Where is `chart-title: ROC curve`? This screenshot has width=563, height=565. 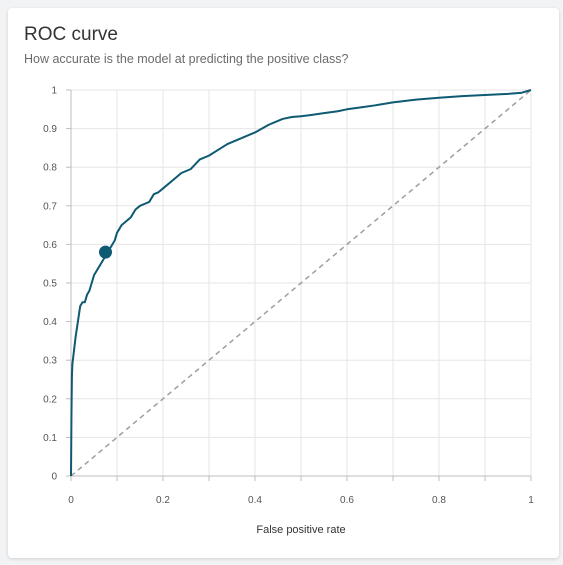
chart-title: ROC curve is located at coordinates (71, 34).